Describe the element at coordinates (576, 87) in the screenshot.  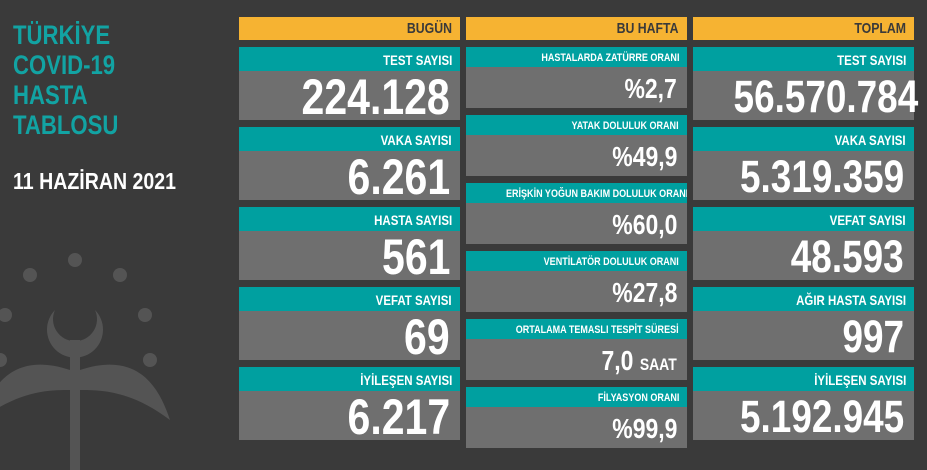
I see `stat-value: %2,7` at that location.